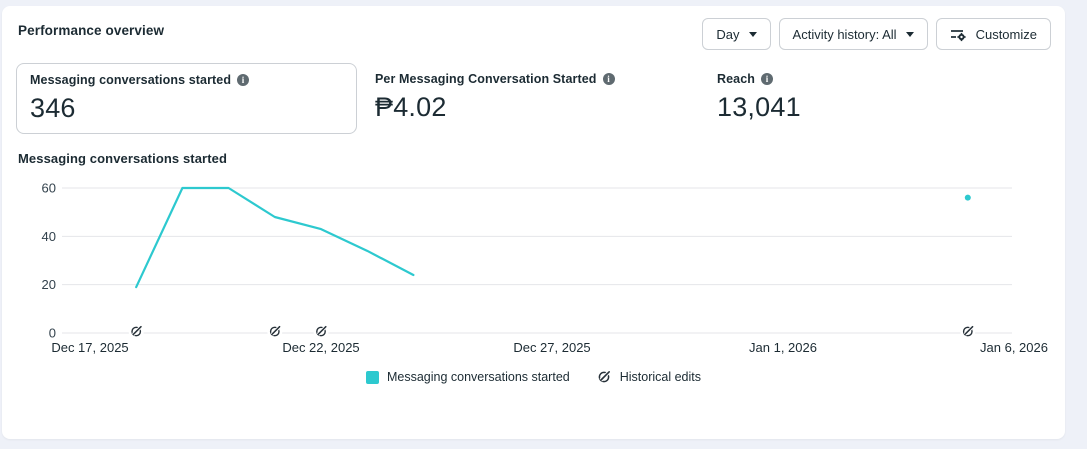  I want to click on metric-value: 346, so click(53, 108).